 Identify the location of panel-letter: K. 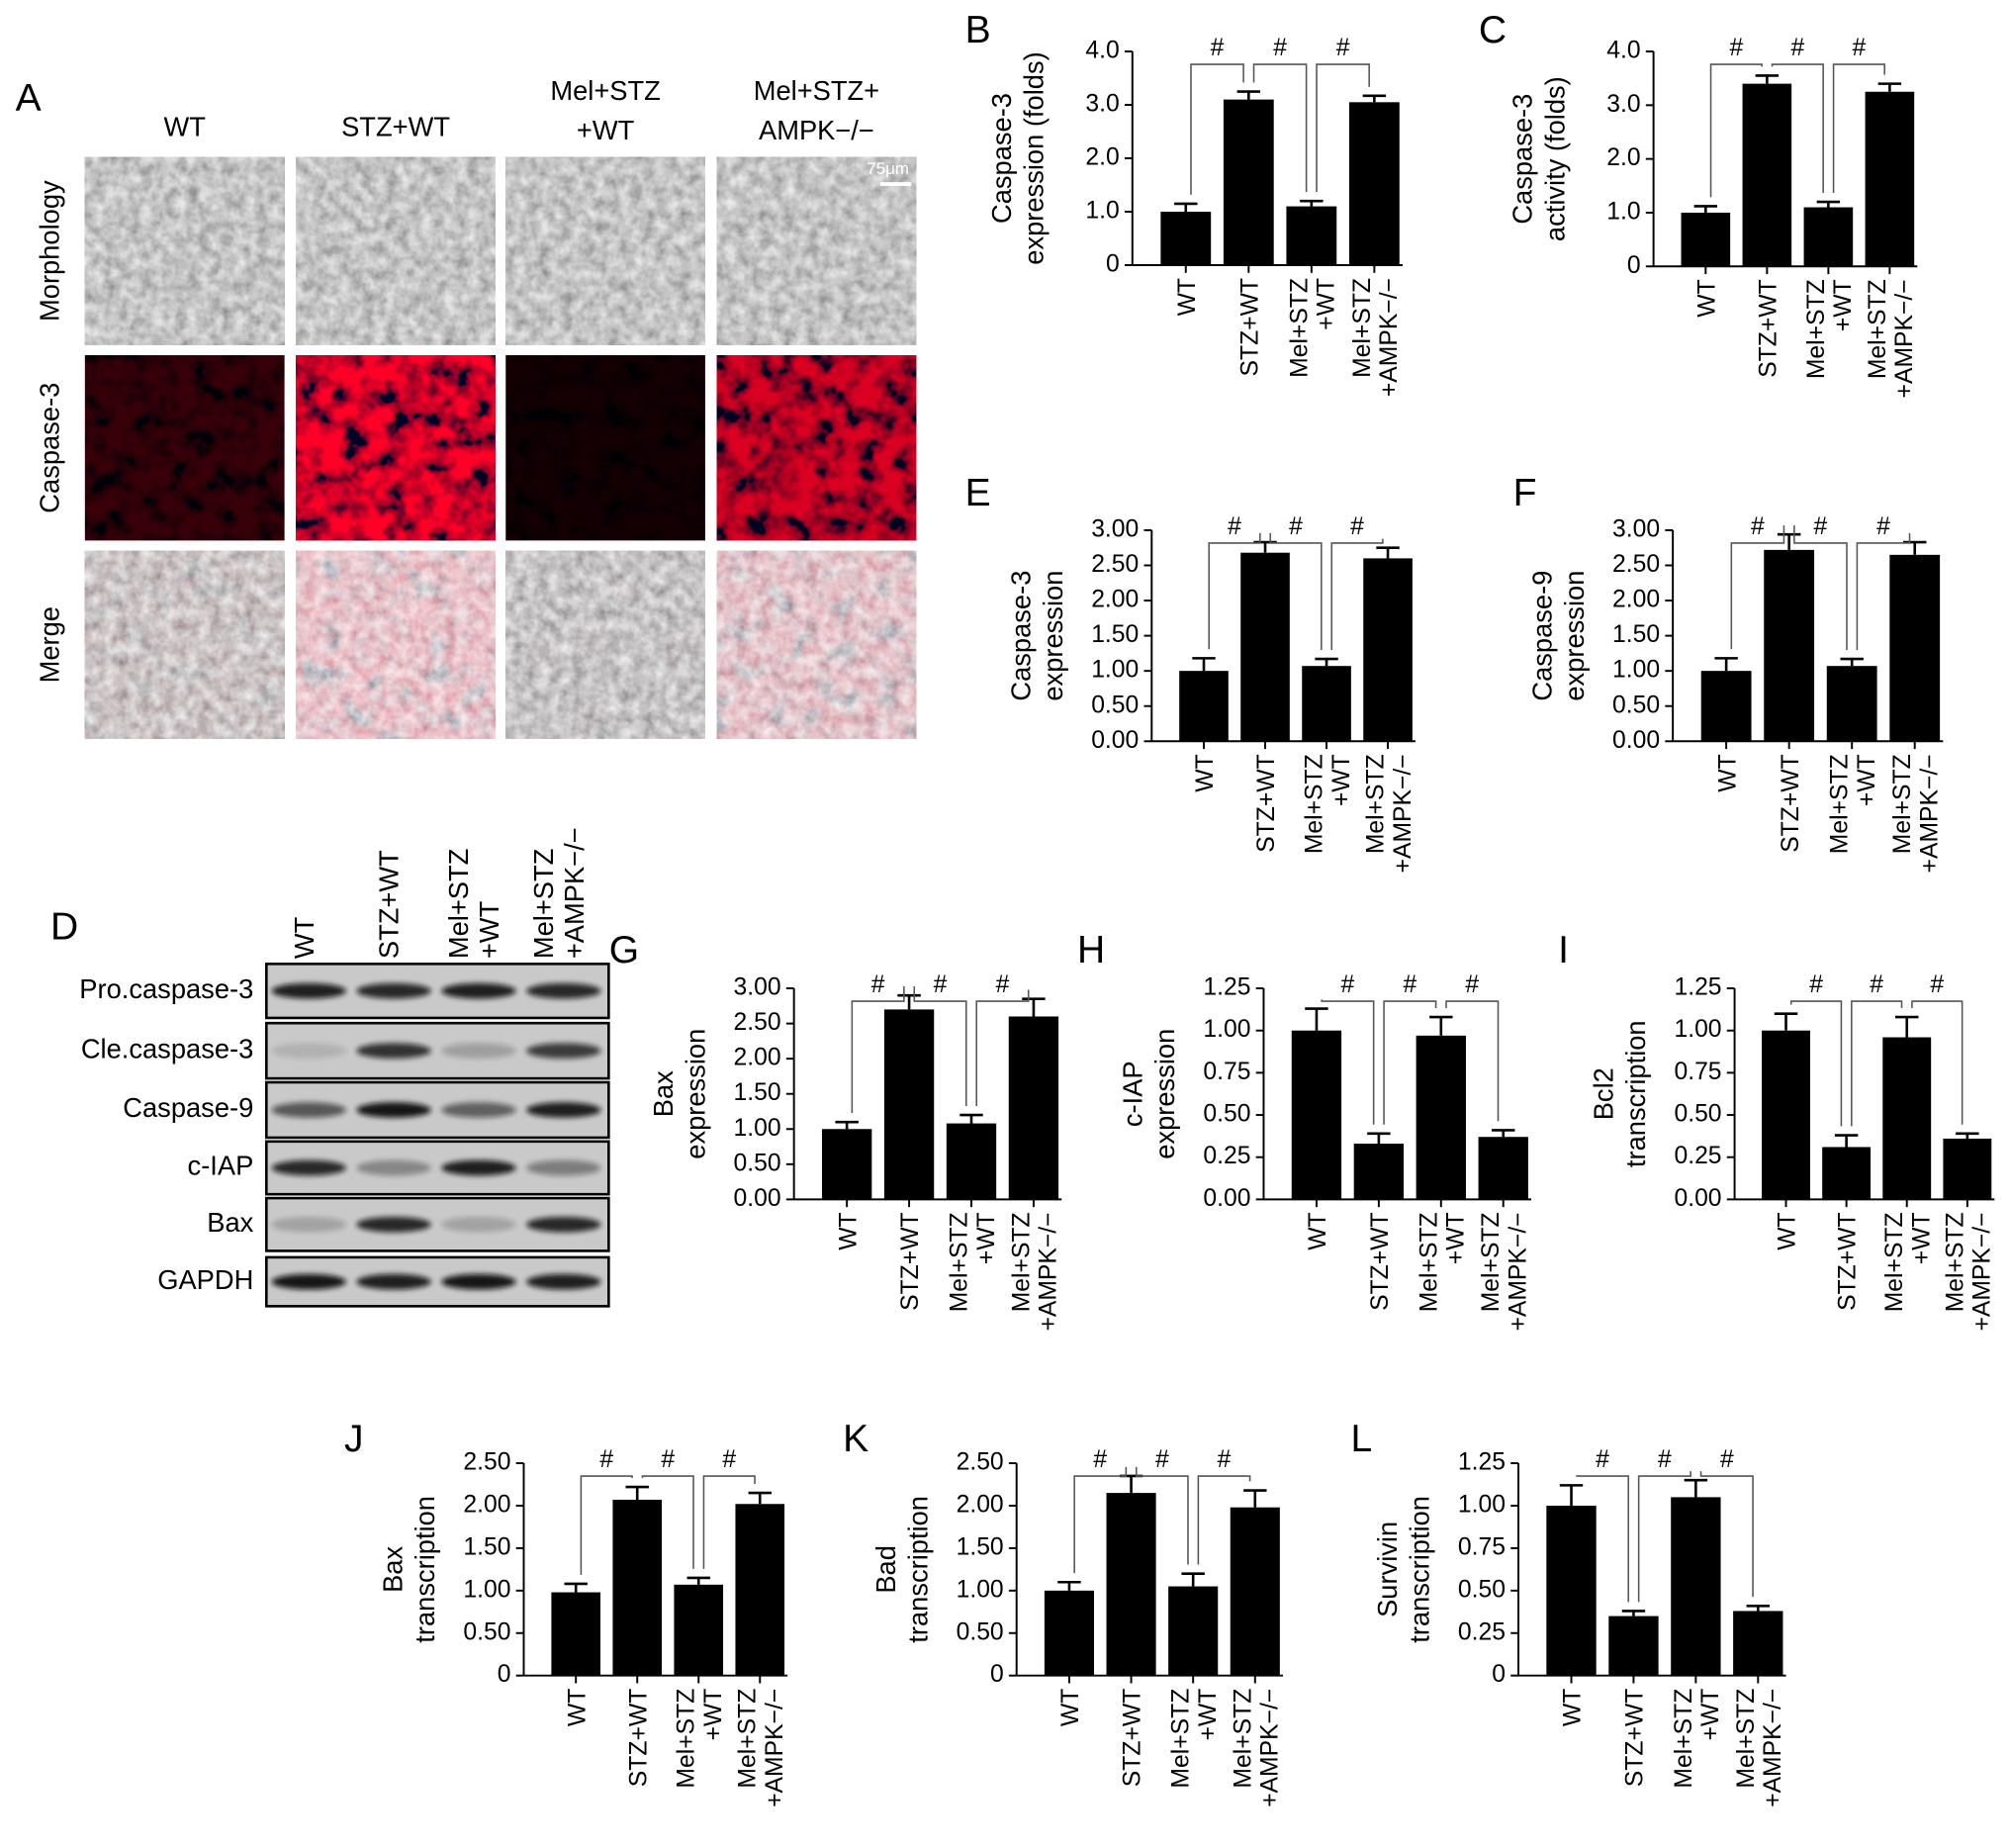
(855, 1439).